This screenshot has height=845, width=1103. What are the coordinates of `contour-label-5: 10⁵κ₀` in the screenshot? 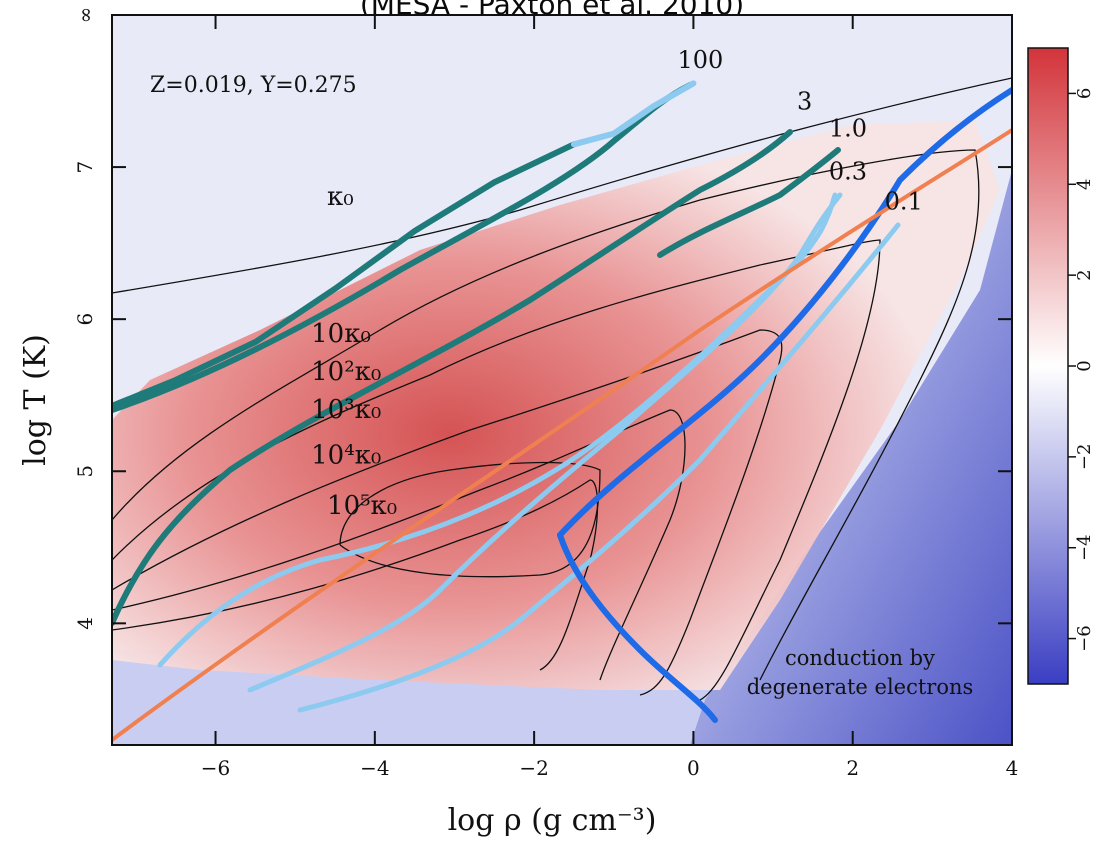 It's located at (362, 506).